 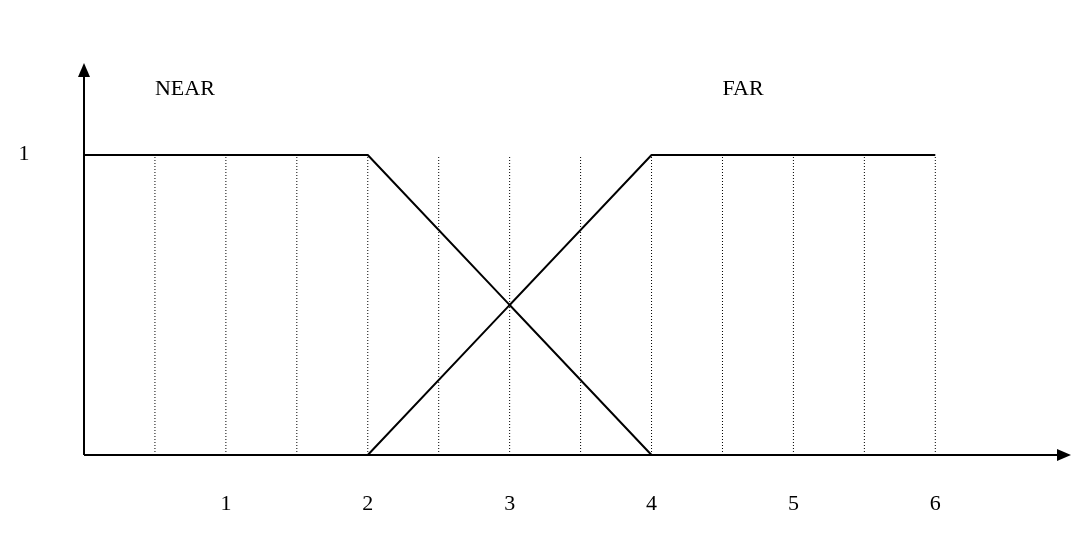 I want to click on x-tick-label: 5, so click(x=793, y=502).